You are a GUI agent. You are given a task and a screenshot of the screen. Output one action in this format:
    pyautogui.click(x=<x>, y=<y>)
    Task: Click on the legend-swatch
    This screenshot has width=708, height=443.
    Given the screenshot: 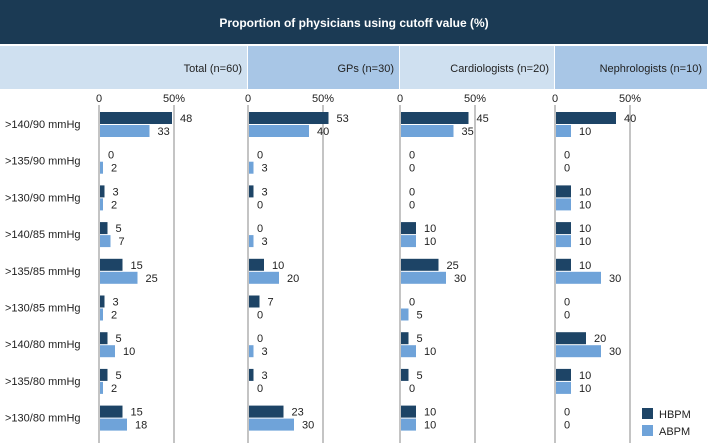 What is the action you would take?
    pyautogui.click(x=647, y=413)
    